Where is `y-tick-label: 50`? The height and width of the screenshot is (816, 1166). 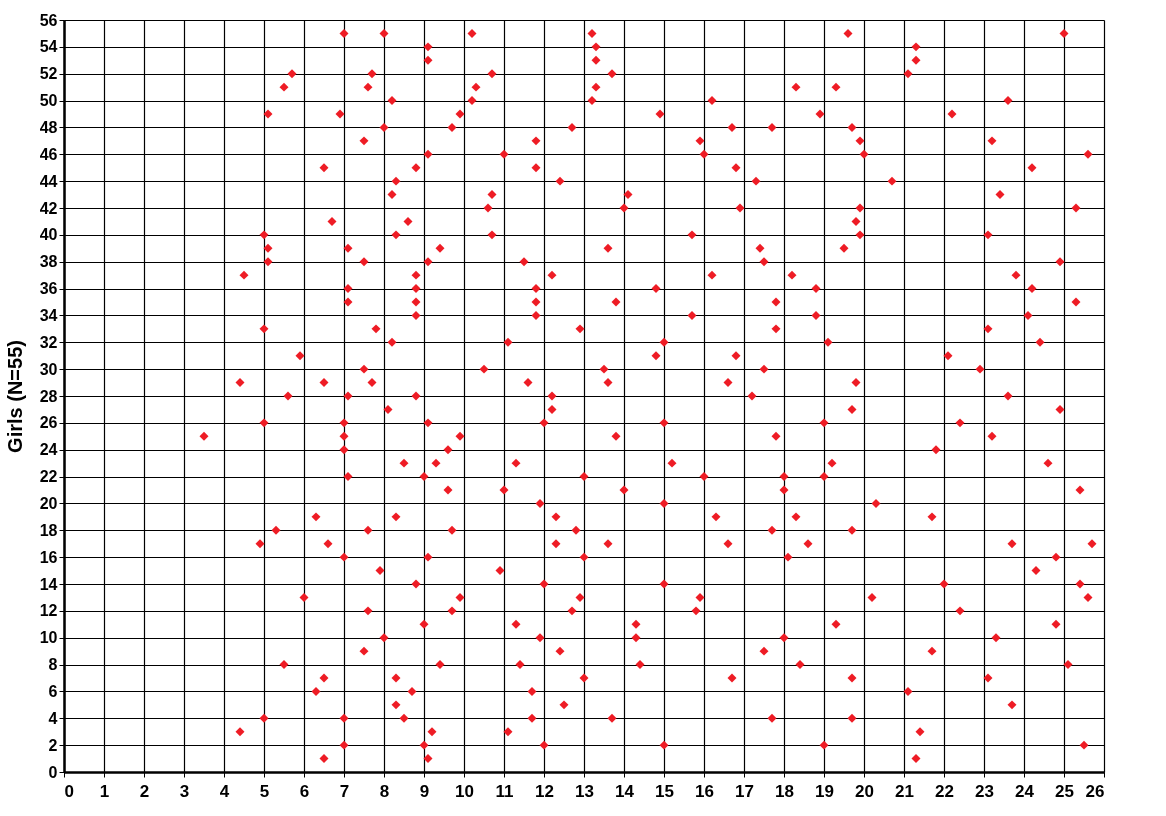 y-tick-label: 50 is located at coordinates (48, 101).